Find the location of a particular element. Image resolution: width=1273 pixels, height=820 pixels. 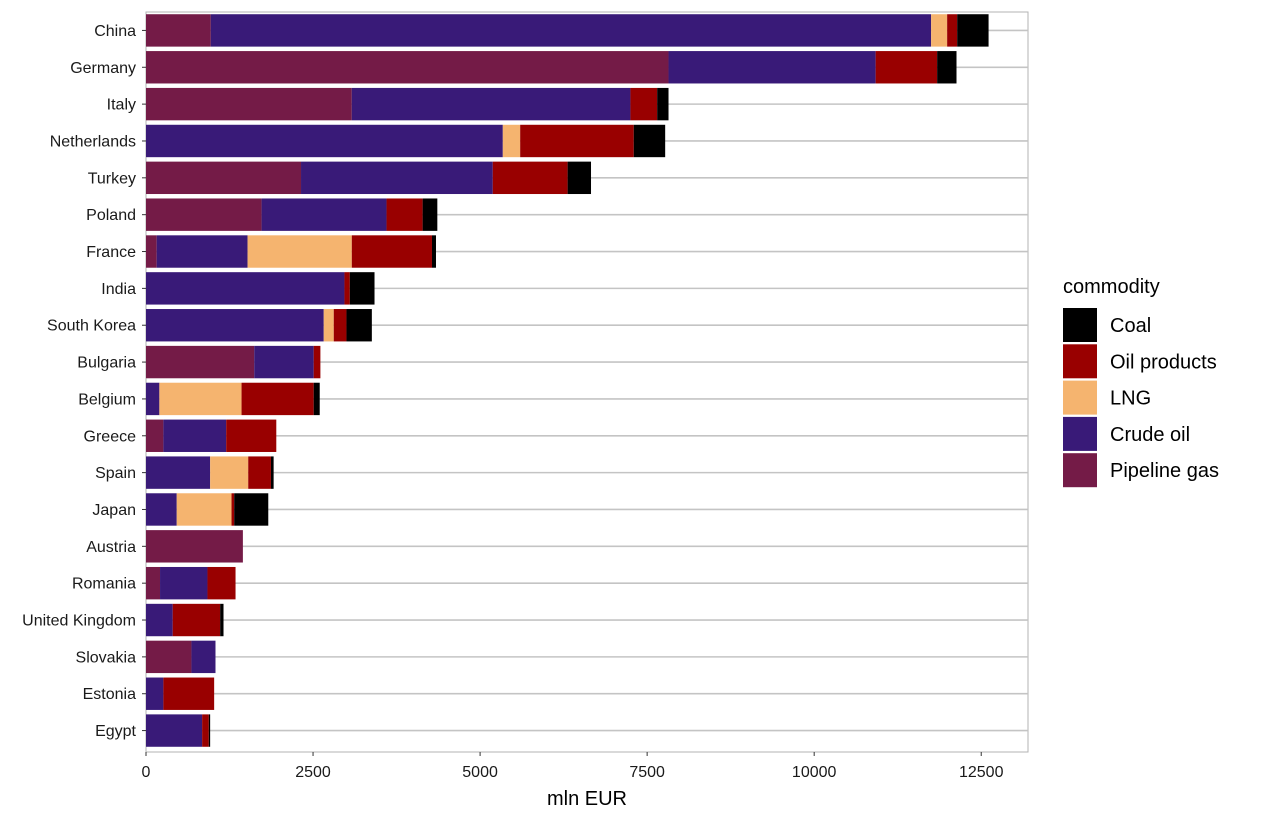

bar-bulgaria-oil-products is located at coordinates (317, 362).